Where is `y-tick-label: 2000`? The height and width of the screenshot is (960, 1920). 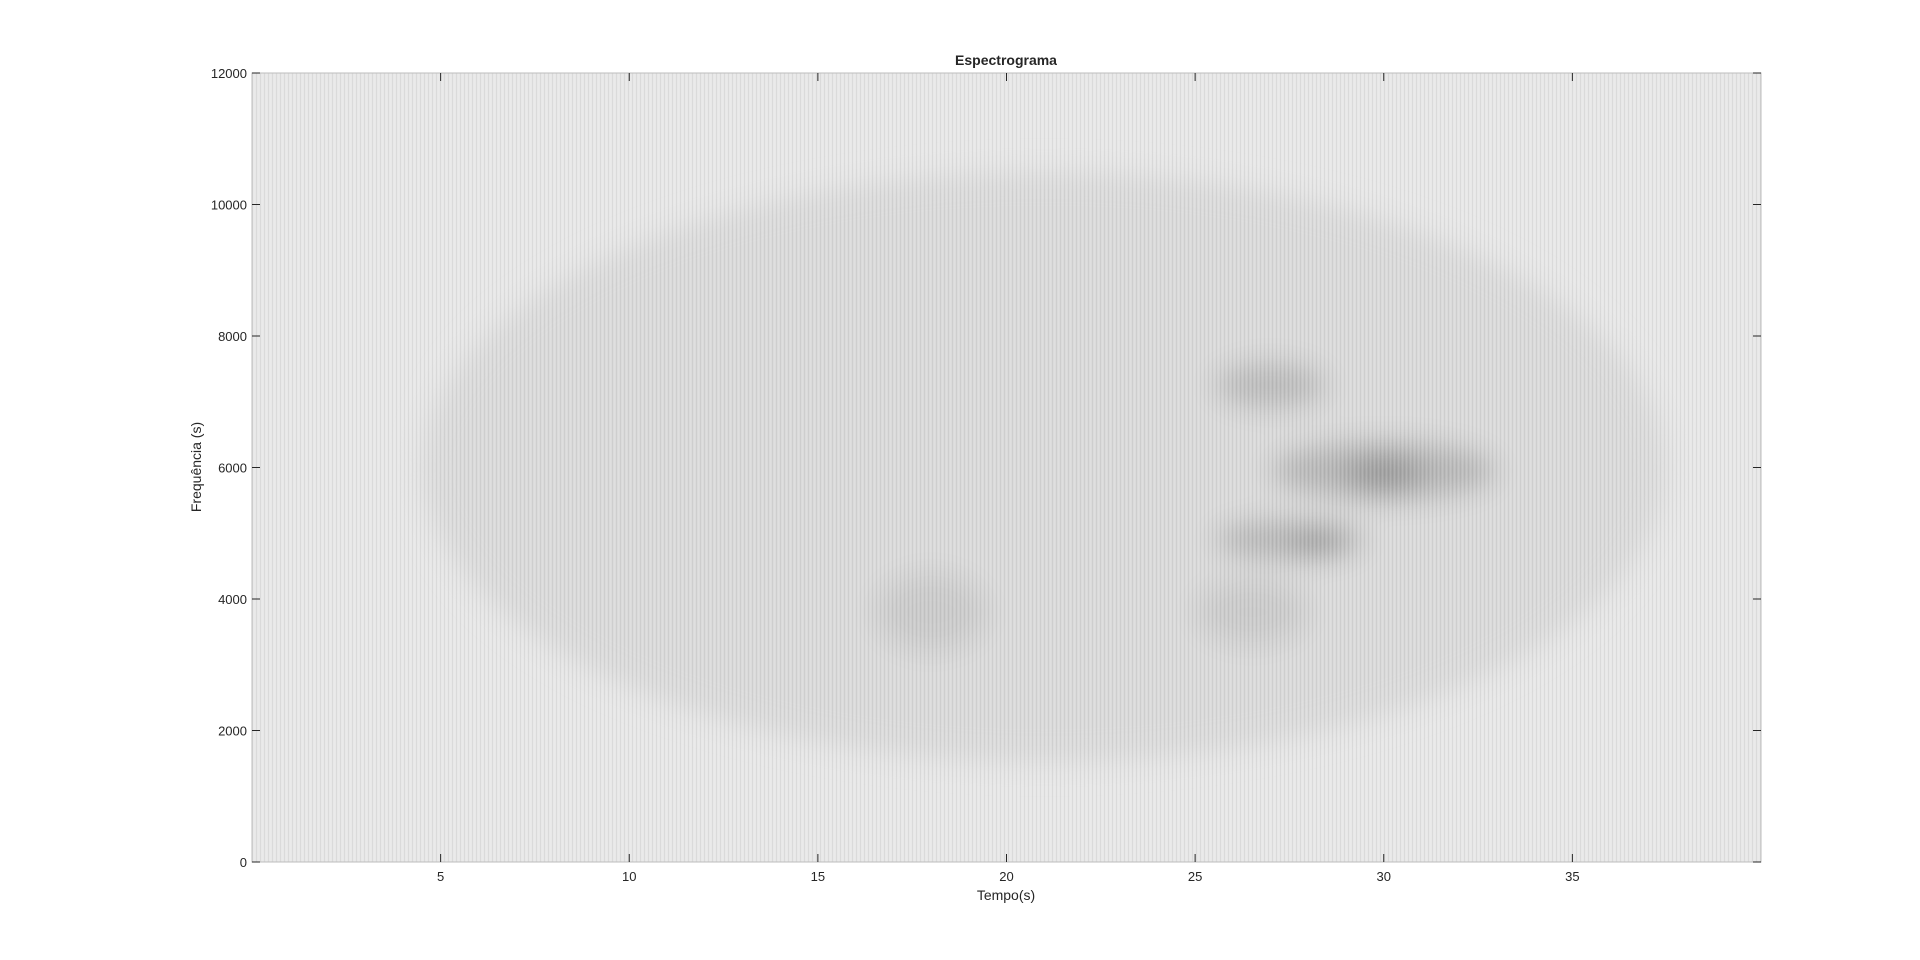 y-tick-label: 2000 is located at coordinates (232, 731).